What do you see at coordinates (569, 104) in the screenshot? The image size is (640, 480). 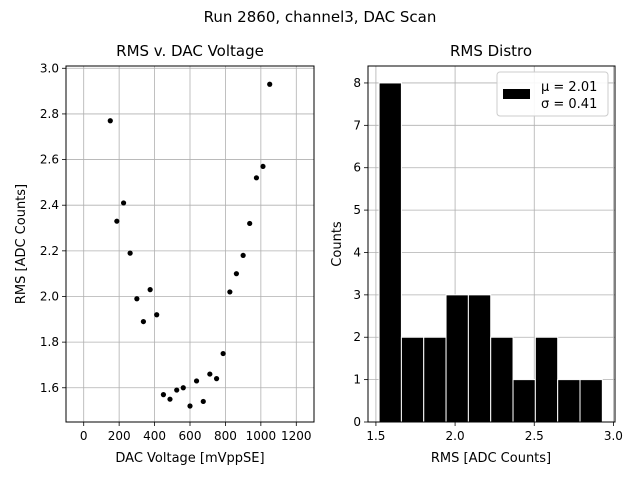 I see `legend-sigma-label: σ = 0.41` at bounding box center [569, 104].